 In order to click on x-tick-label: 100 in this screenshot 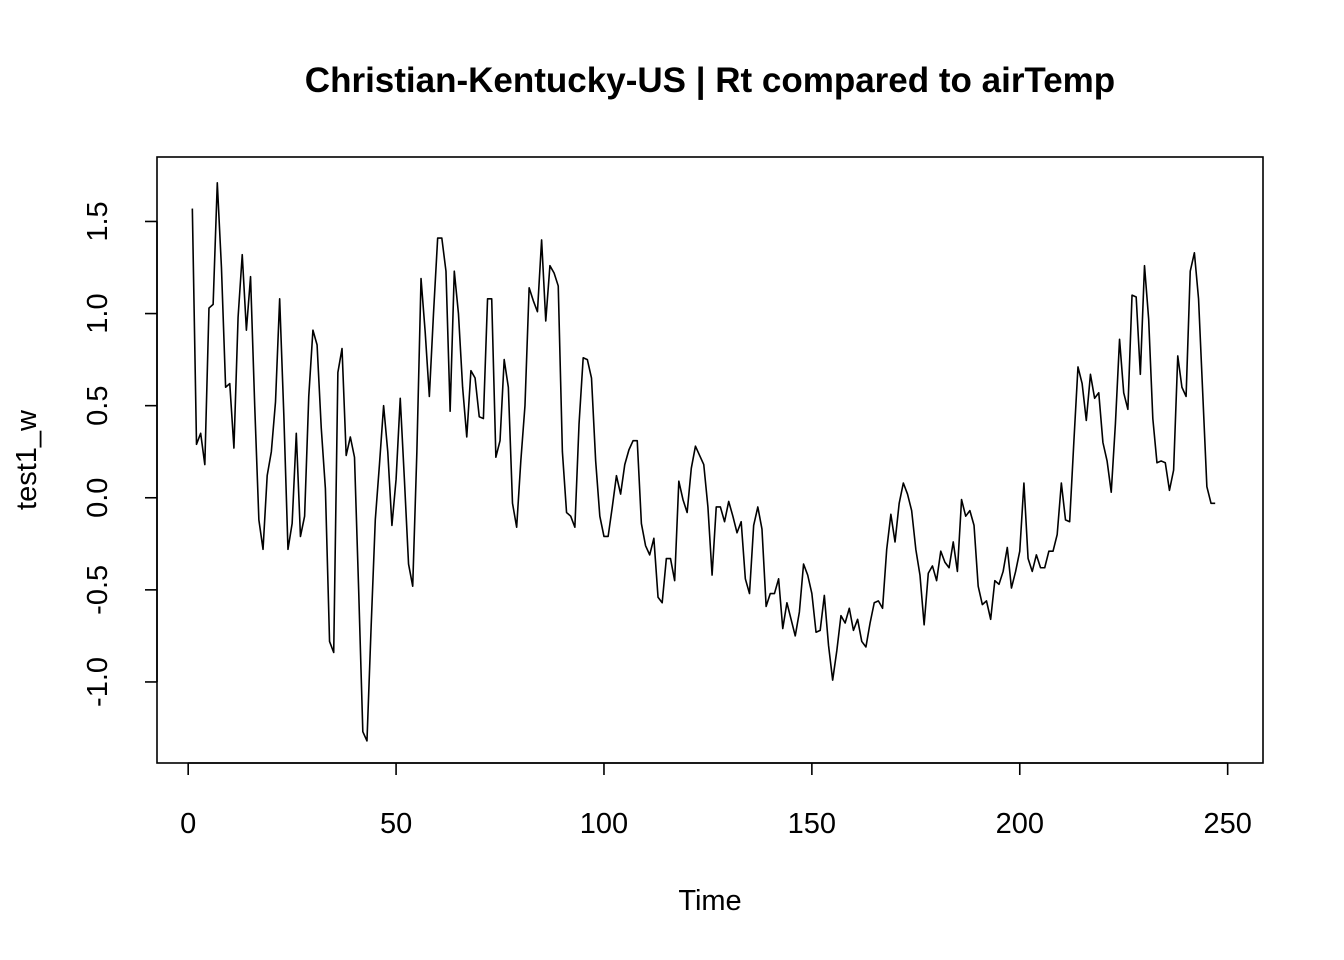, I will do `click(604, 824)`.